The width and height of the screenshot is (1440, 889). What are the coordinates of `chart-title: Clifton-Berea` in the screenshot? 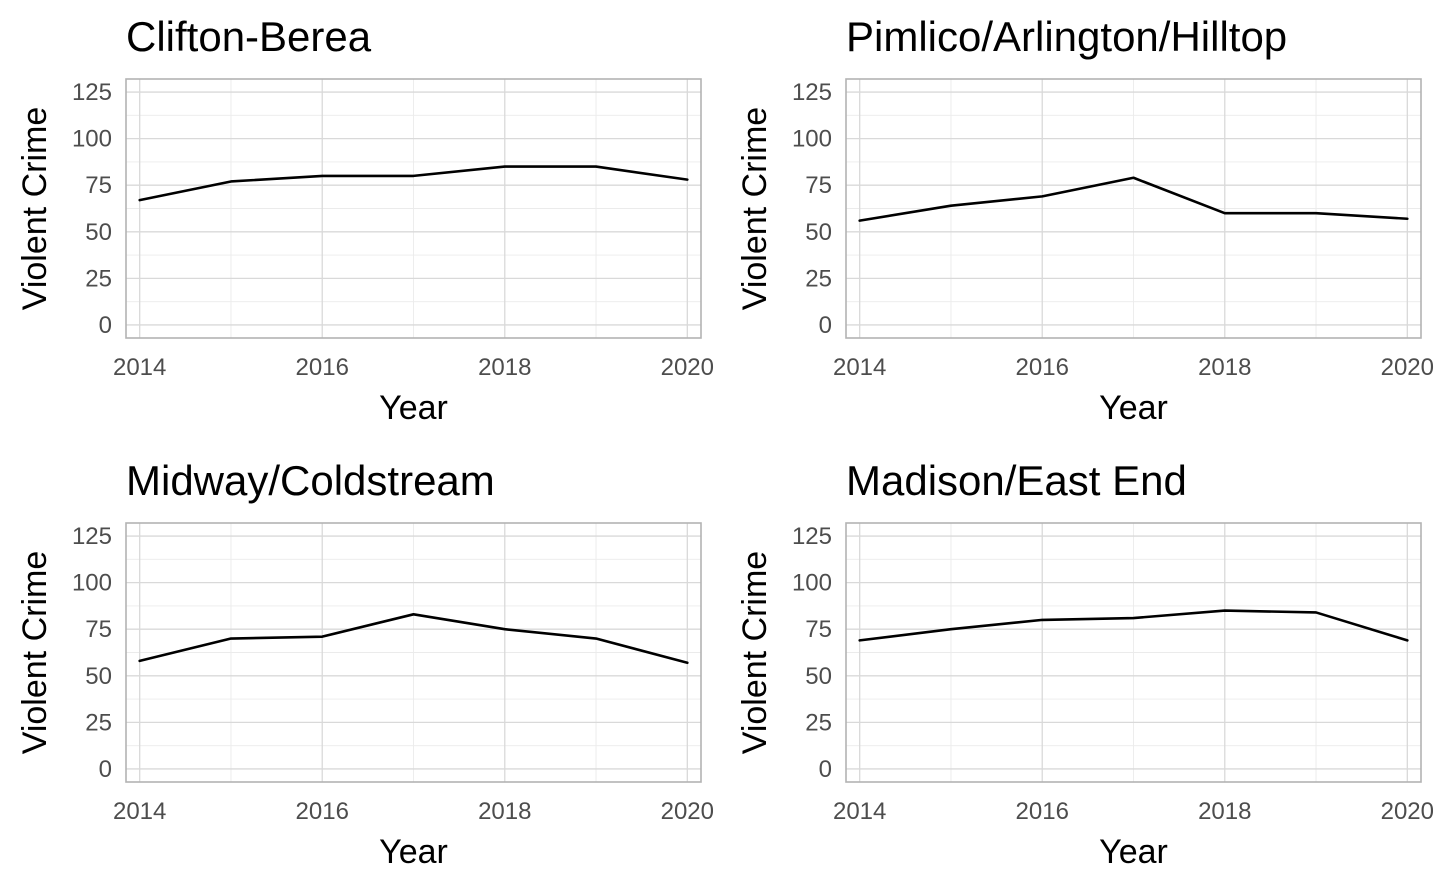 It's located at (249, 36).